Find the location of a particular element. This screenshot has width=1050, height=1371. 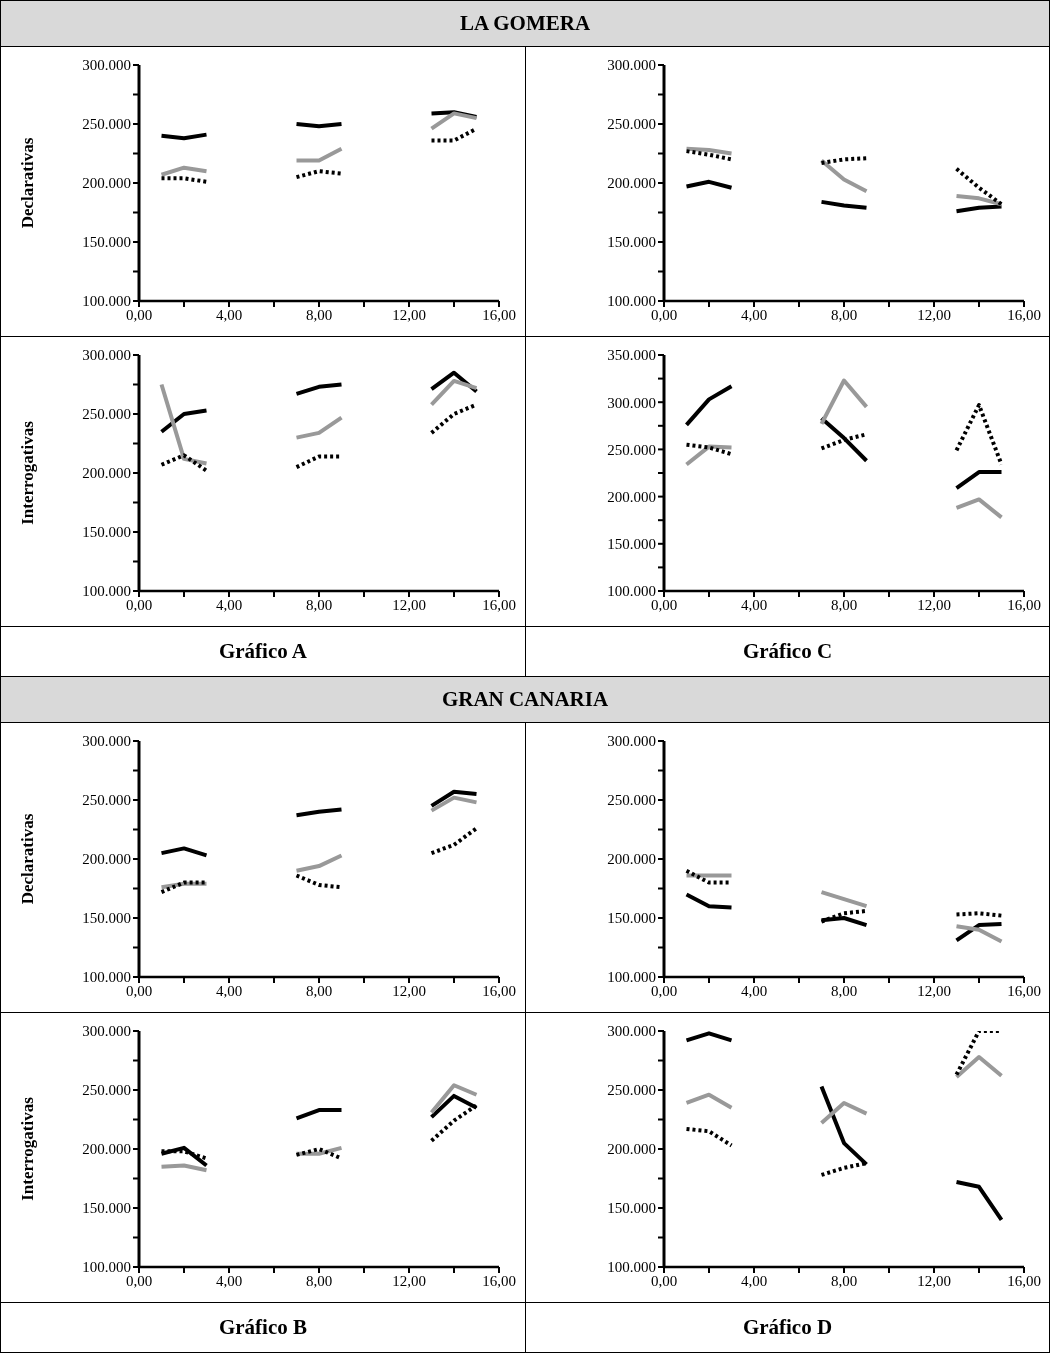

chart-title: GRAN CANARIA is located at coordinates (525, 699).